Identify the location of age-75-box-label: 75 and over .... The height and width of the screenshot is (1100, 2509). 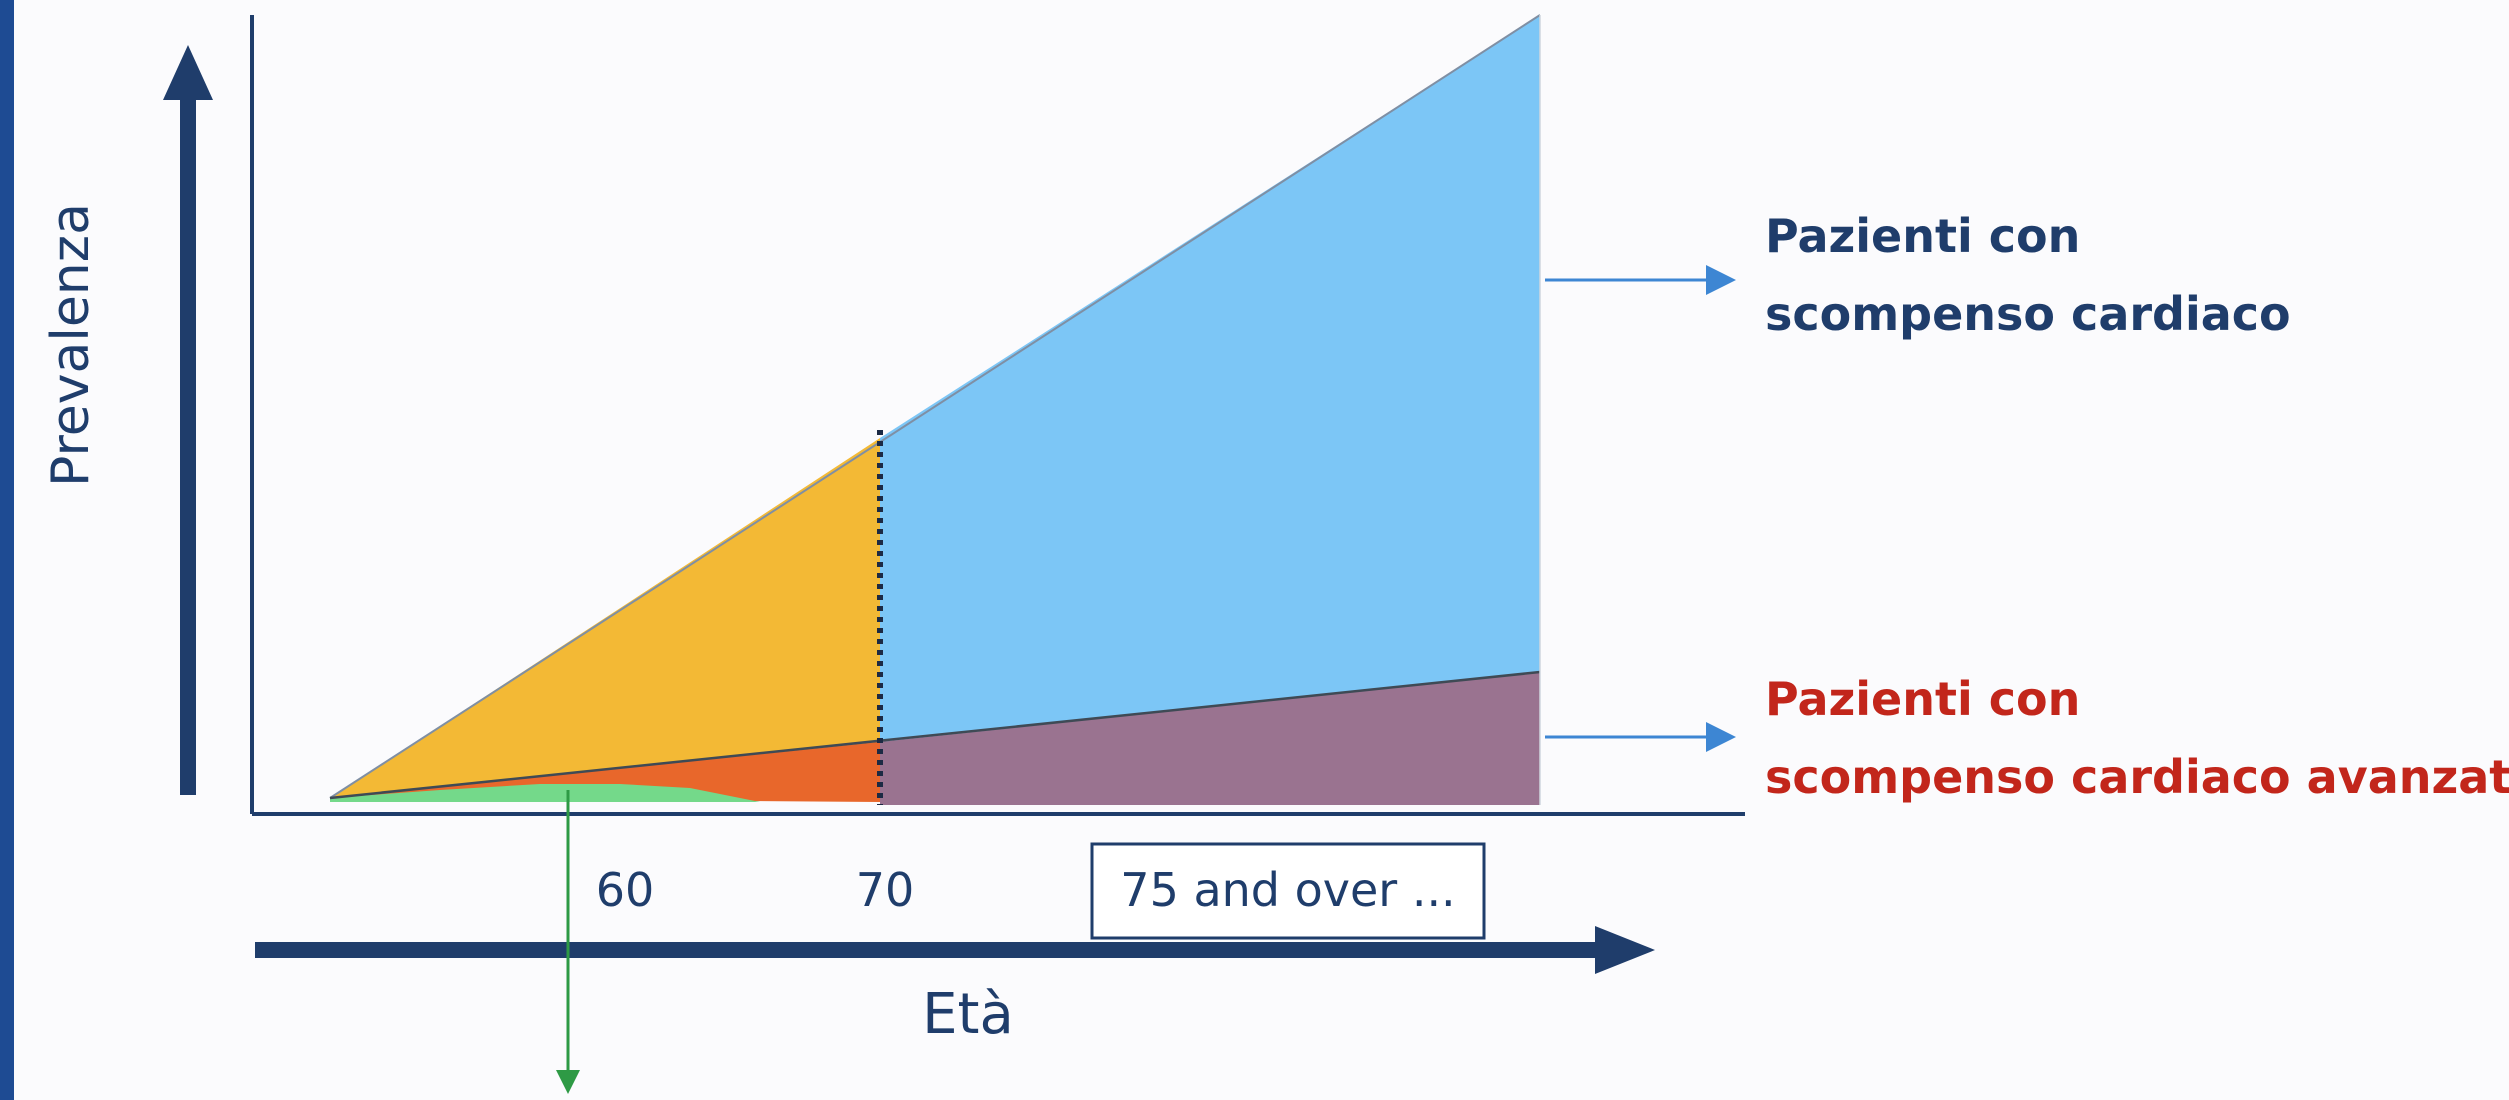
(1287, 890).